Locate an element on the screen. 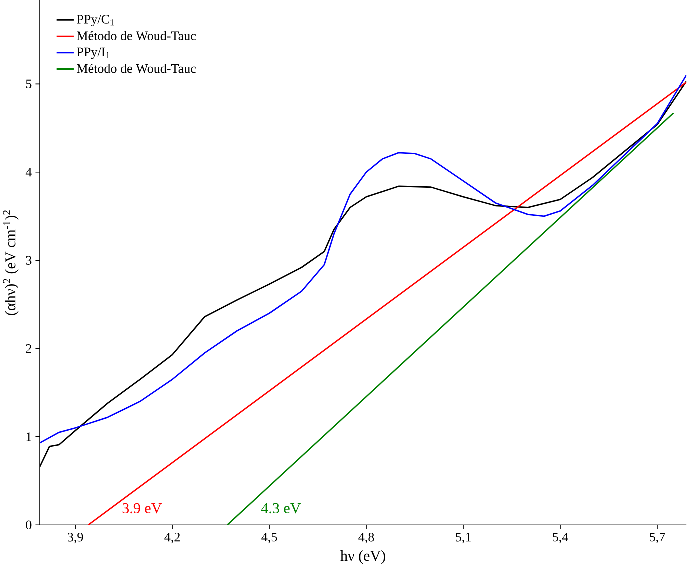 The width and height of the screenshot is (687, 568). y-tick-label: 1 is located at coordinates (29, 437).